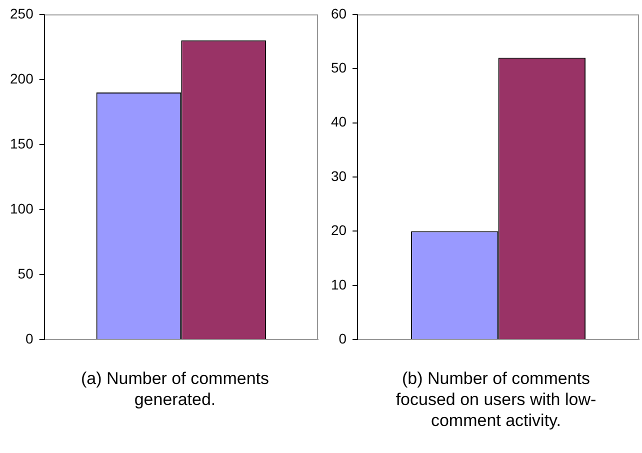  Describe the element at coordinates (22, 78) in the screenshot. I see `y-tick-label: 200` at that location.